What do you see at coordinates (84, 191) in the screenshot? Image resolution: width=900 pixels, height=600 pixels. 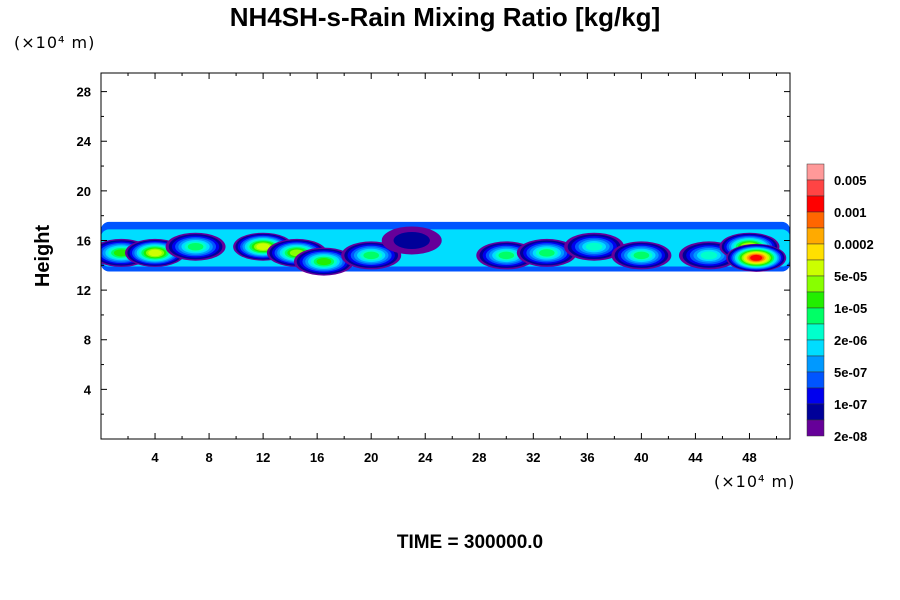 I see `y-tick-label: 20` at bounding box center [84, 191].